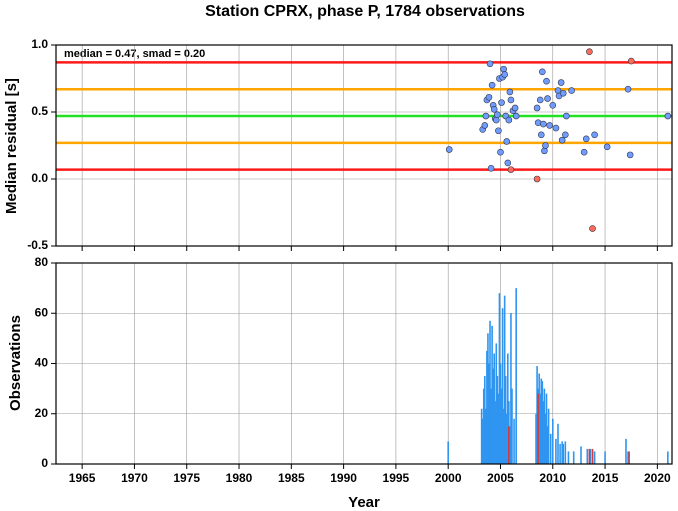  I want to click on x-tick-label: 2015, so click(605, 478).